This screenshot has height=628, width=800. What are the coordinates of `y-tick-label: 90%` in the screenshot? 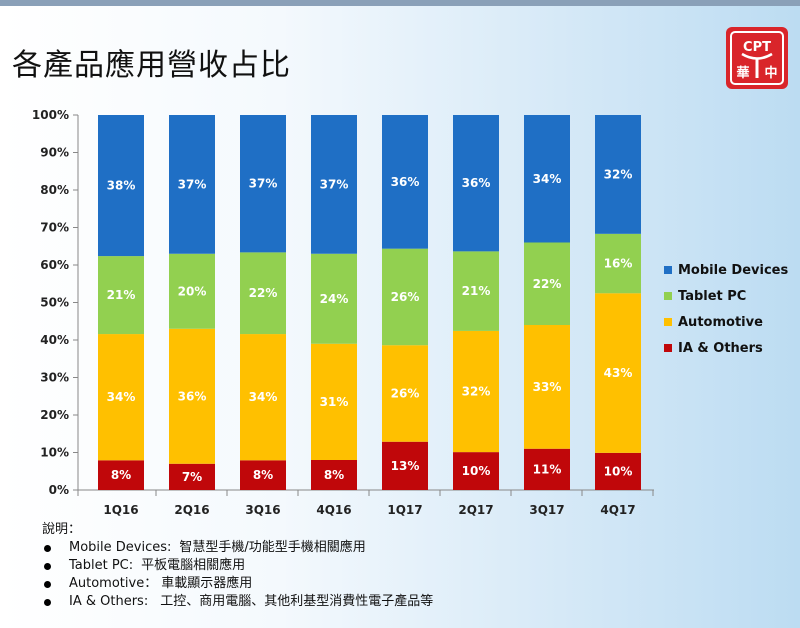 It's located at (54, 153).